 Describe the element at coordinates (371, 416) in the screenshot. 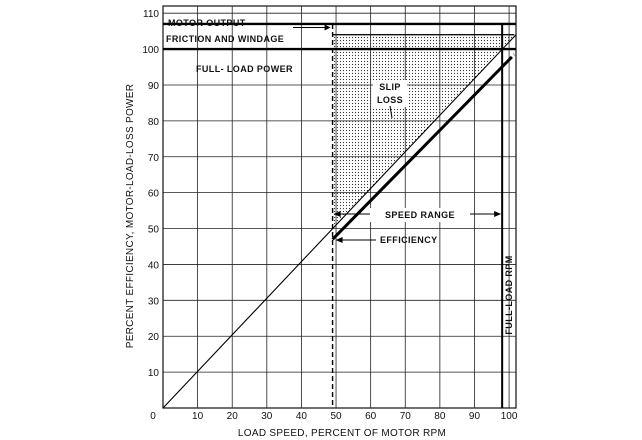

I see `x-tick-label-60: 60` at that location.